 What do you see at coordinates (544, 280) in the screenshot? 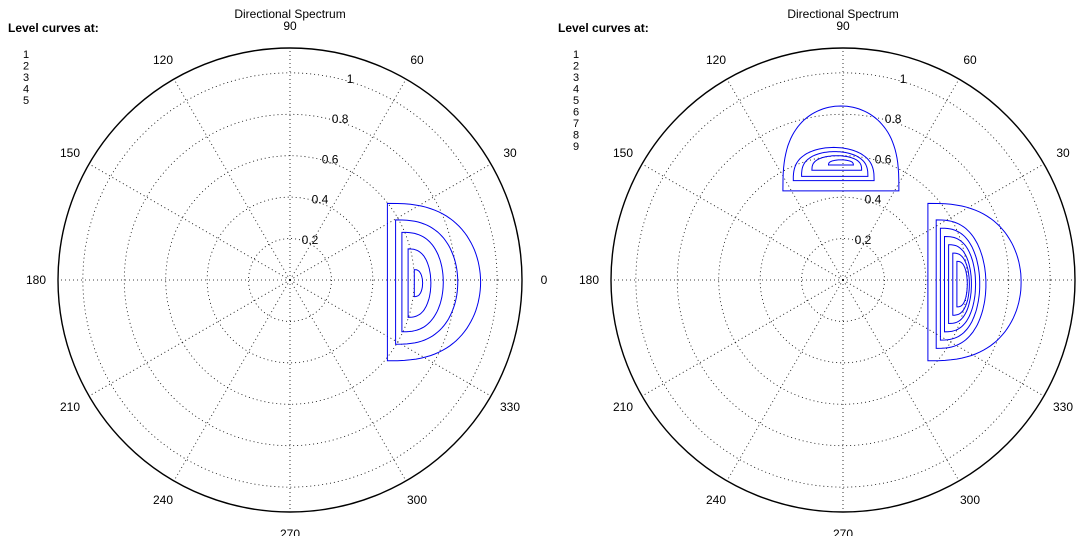
I see `angle-tick-label: 0` at bounding box center [544, 280].